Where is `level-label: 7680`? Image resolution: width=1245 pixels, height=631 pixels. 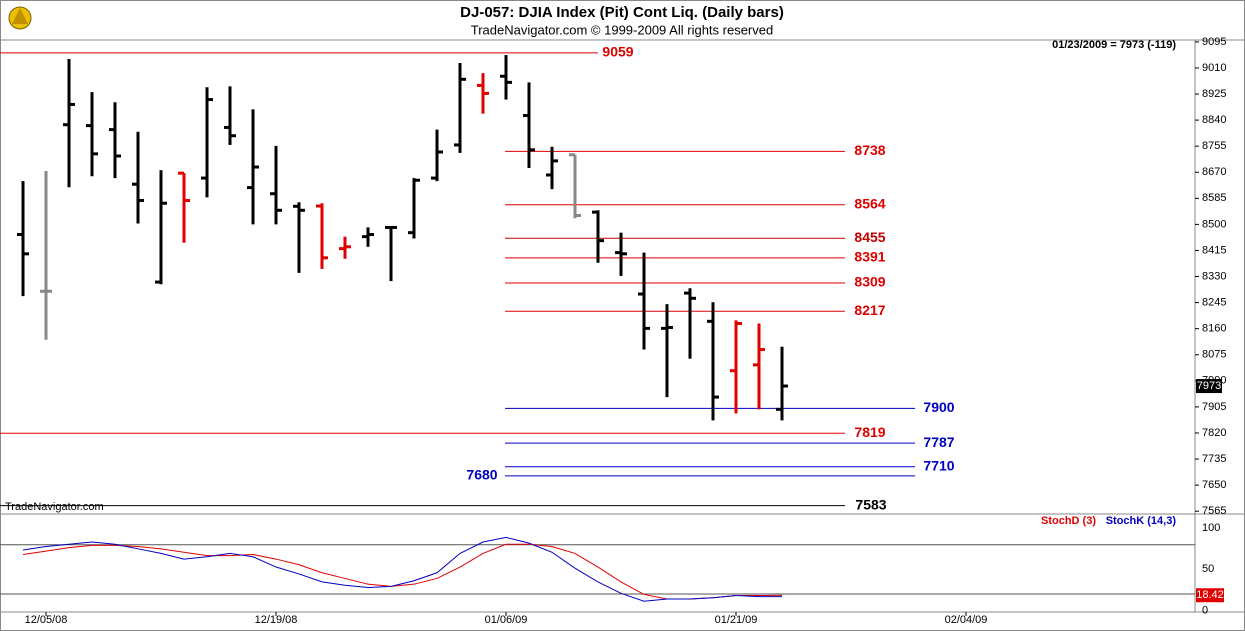
level-label: 7680 is located at coordinates (481, 475).